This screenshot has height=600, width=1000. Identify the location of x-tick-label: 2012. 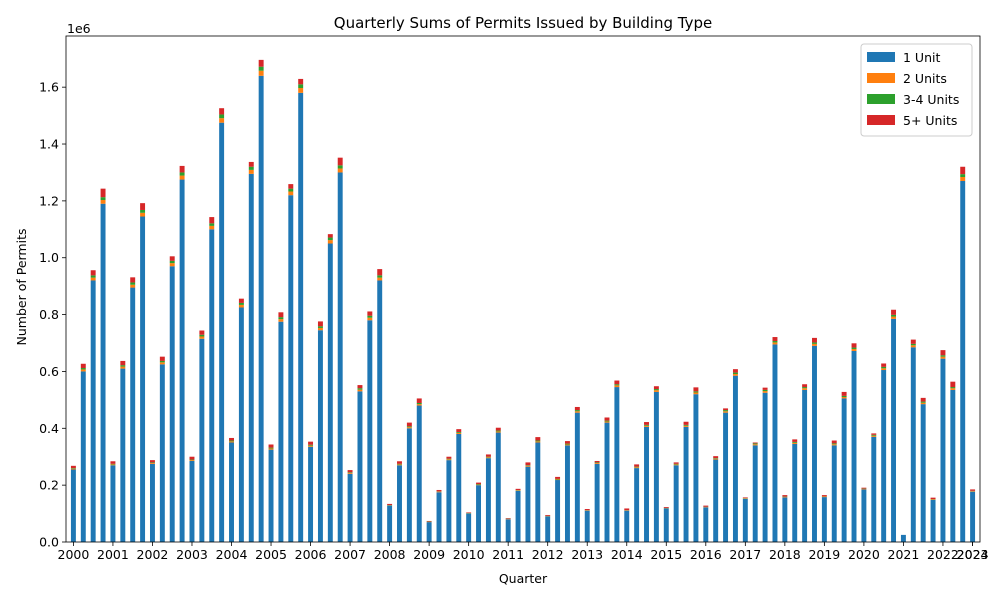
(548, 554).